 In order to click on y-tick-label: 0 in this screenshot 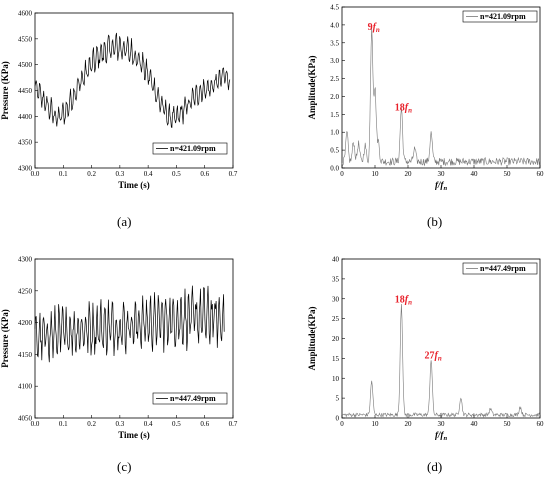, I will do `click(338, 419)`.